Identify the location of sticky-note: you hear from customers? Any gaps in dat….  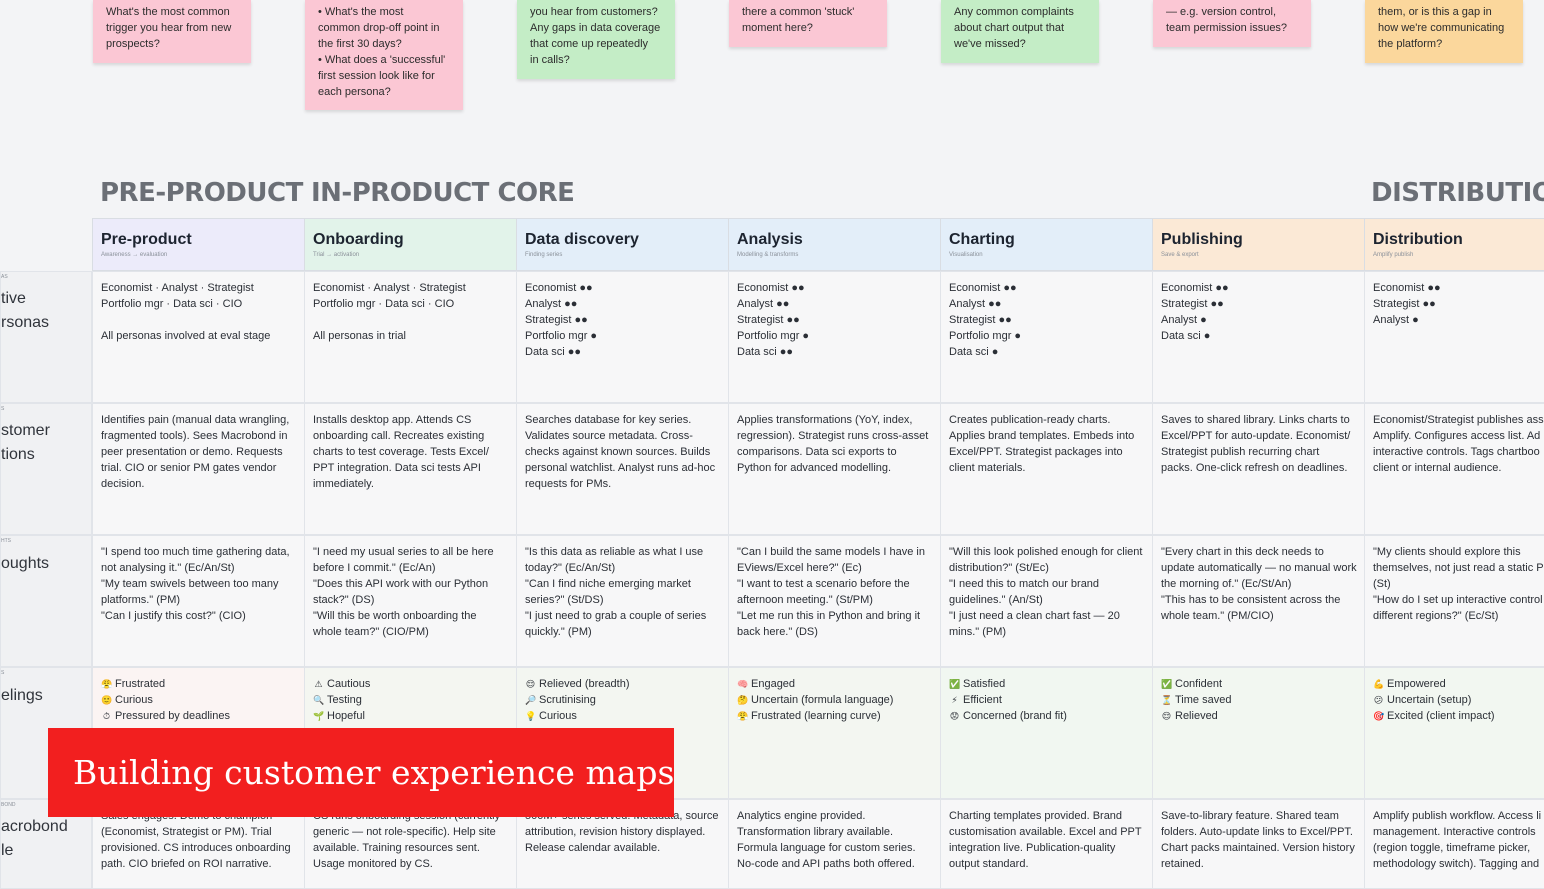
(596, 39).